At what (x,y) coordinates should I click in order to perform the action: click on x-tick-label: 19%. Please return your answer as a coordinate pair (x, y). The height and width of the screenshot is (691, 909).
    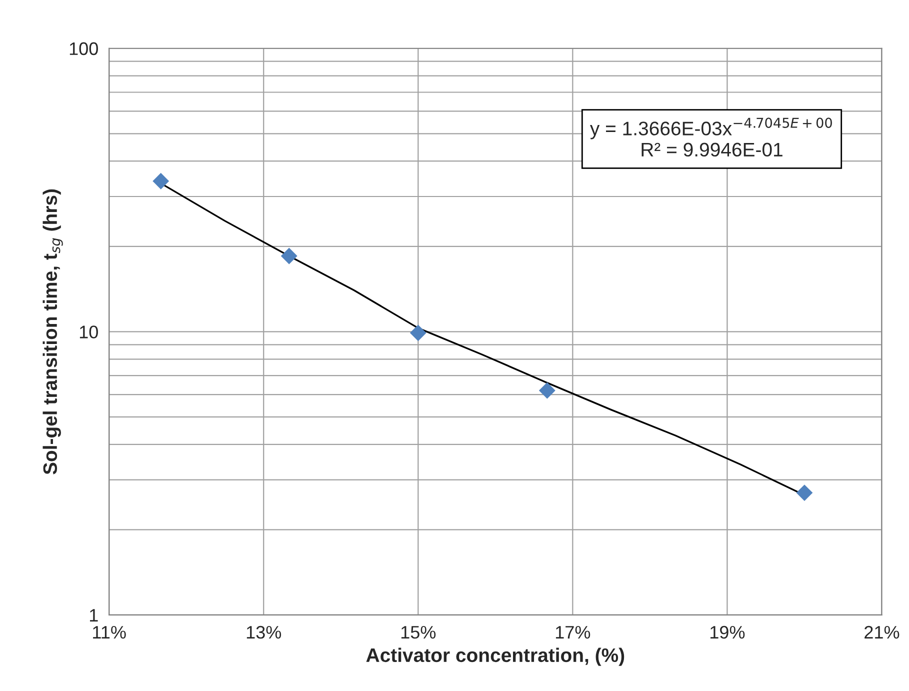
    Looking at the image, I should click on (727, 632).